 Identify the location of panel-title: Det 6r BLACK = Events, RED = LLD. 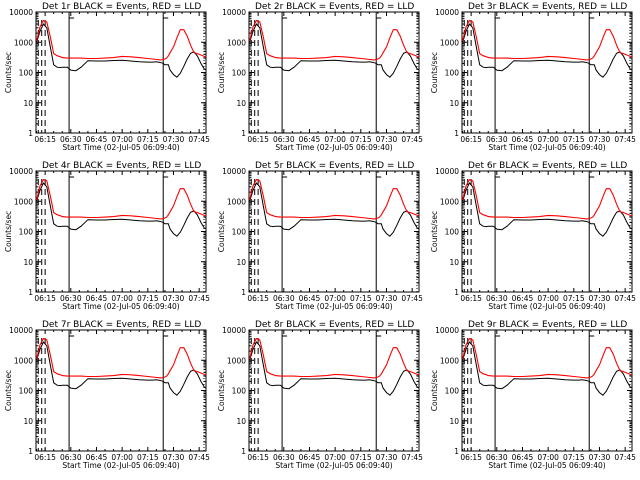
(547, 166).